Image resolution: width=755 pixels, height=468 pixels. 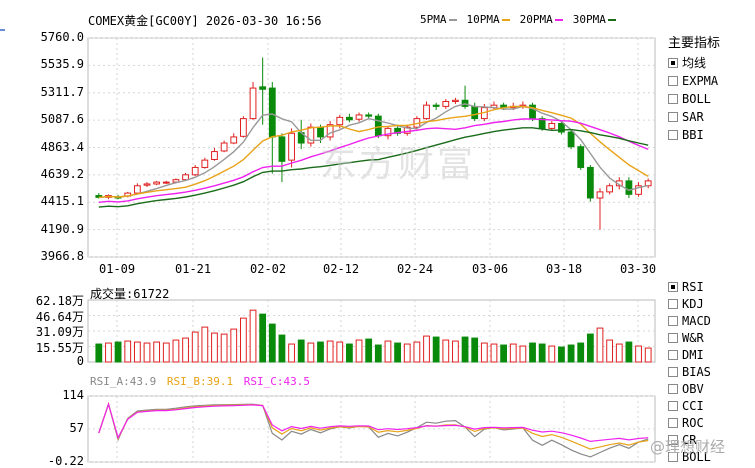 I want to click on rsi-tick-label: 57, so click(x=76, y=427).